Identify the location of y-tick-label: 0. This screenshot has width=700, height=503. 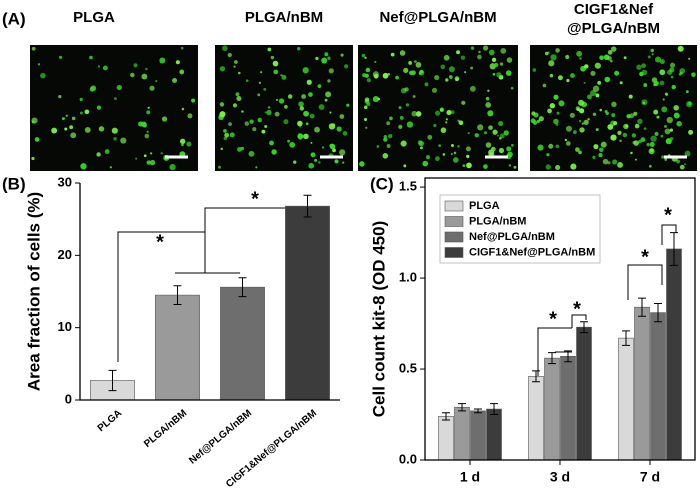
(68, 398).